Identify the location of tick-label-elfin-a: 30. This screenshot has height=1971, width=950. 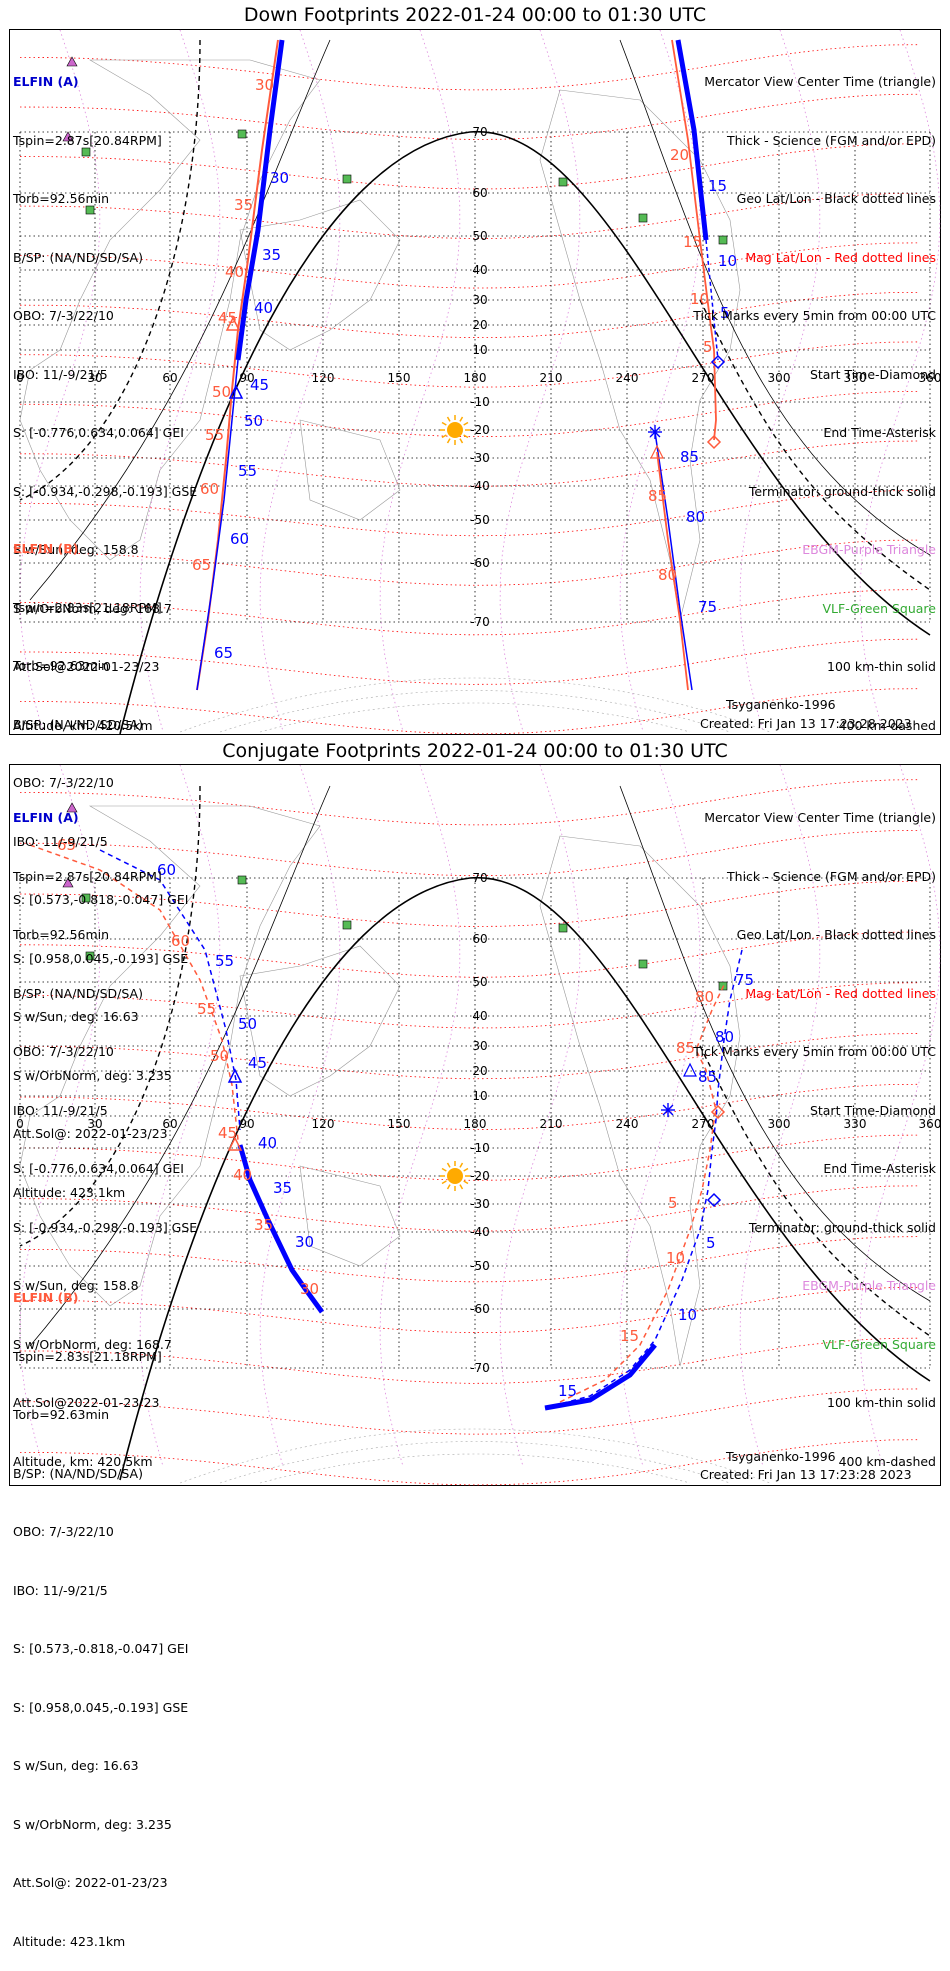
(279, 178).